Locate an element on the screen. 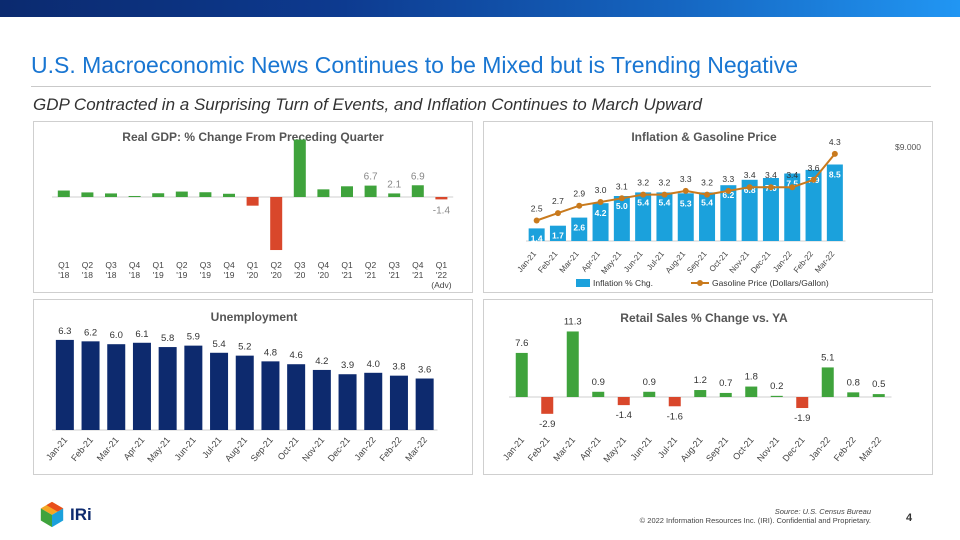  x-tick-label: Q3'18 is located at coordinates (111, 270).